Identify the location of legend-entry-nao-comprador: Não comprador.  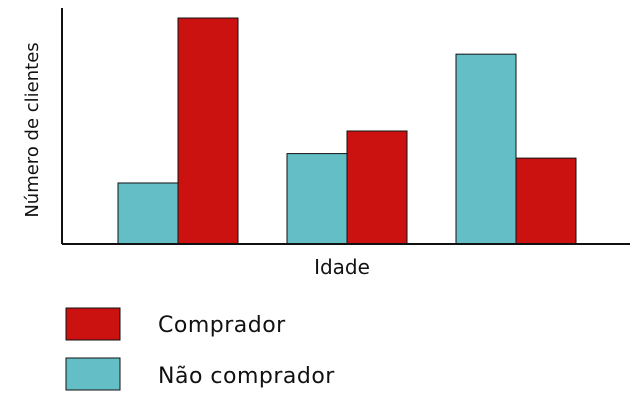
(200, 374).